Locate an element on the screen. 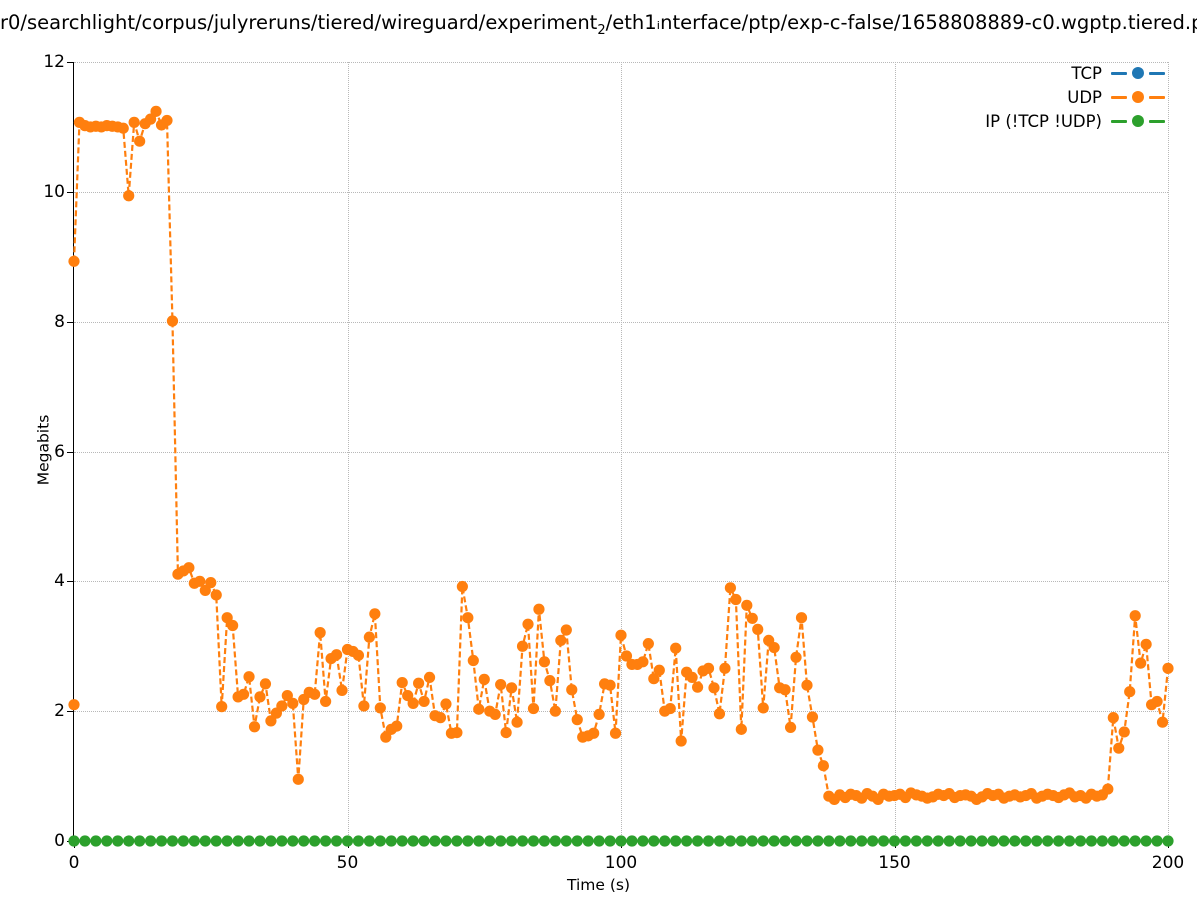 The height and width of the screenshot is (900, 1197). y-tick-label: 4 is located at coordinates (59, 581).